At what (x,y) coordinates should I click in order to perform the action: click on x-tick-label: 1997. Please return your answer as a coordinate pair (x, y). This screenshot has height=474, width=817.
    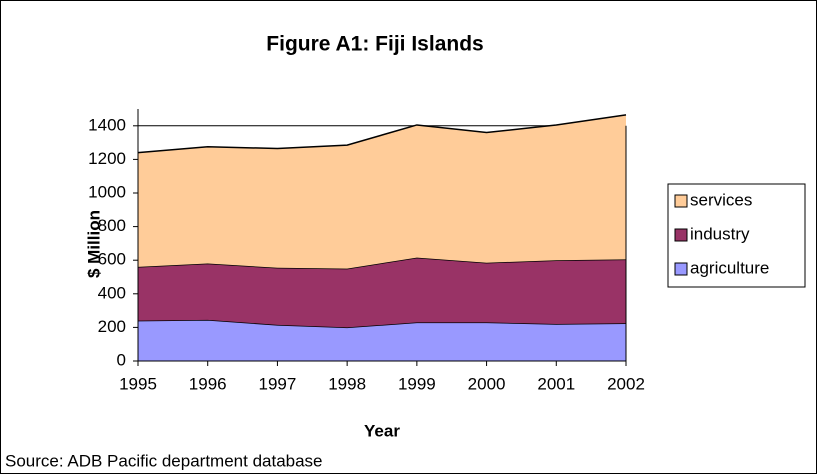
    Looking at the image, I should click on (278, 383).